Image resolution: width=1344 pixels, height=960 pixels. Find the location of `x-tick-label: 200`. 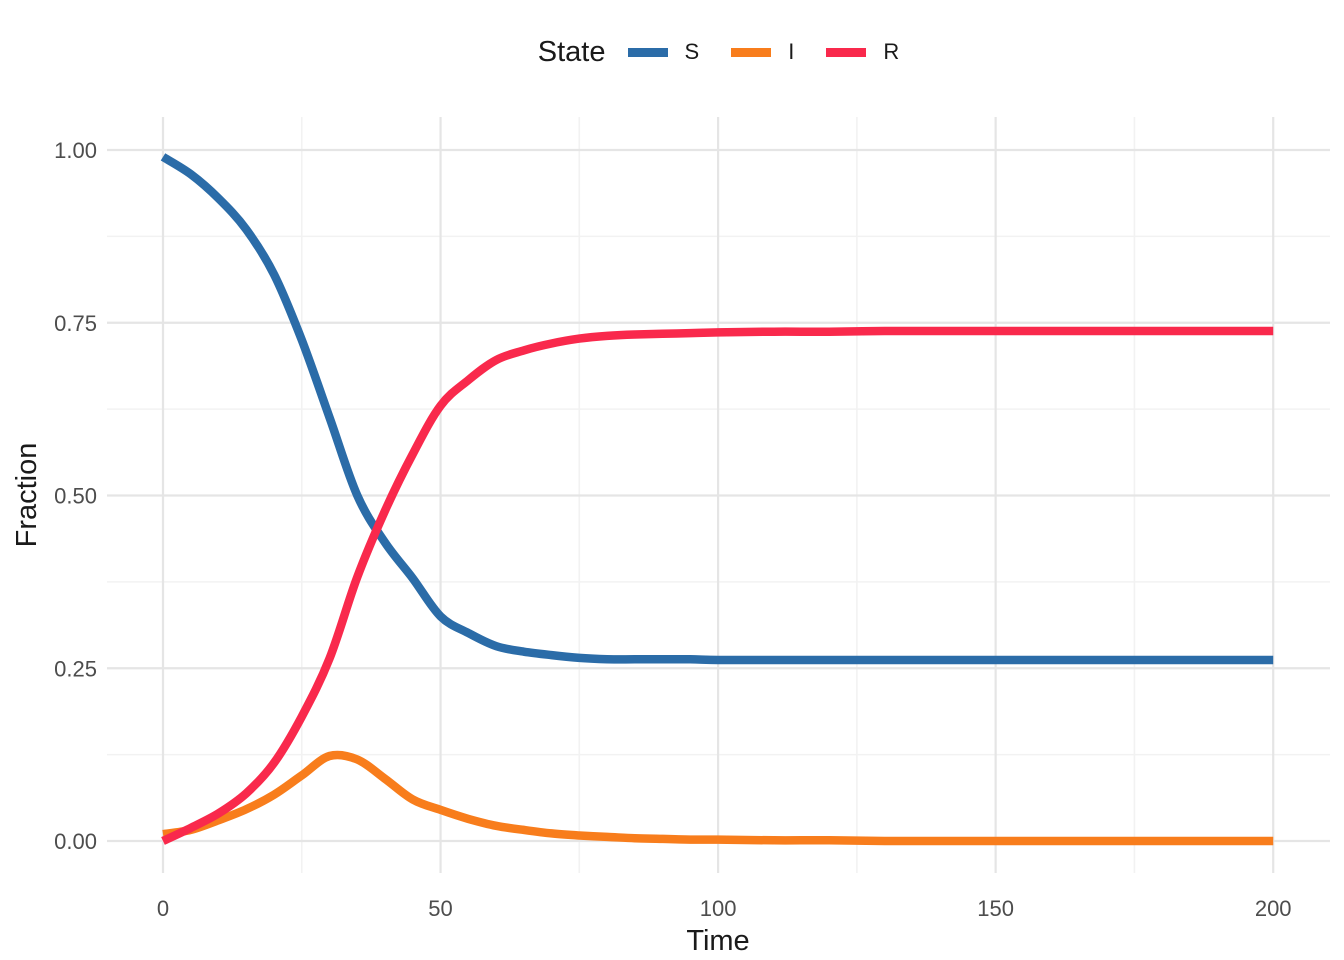

x-tick-label: 200 is located at coordinates (1273, 908).